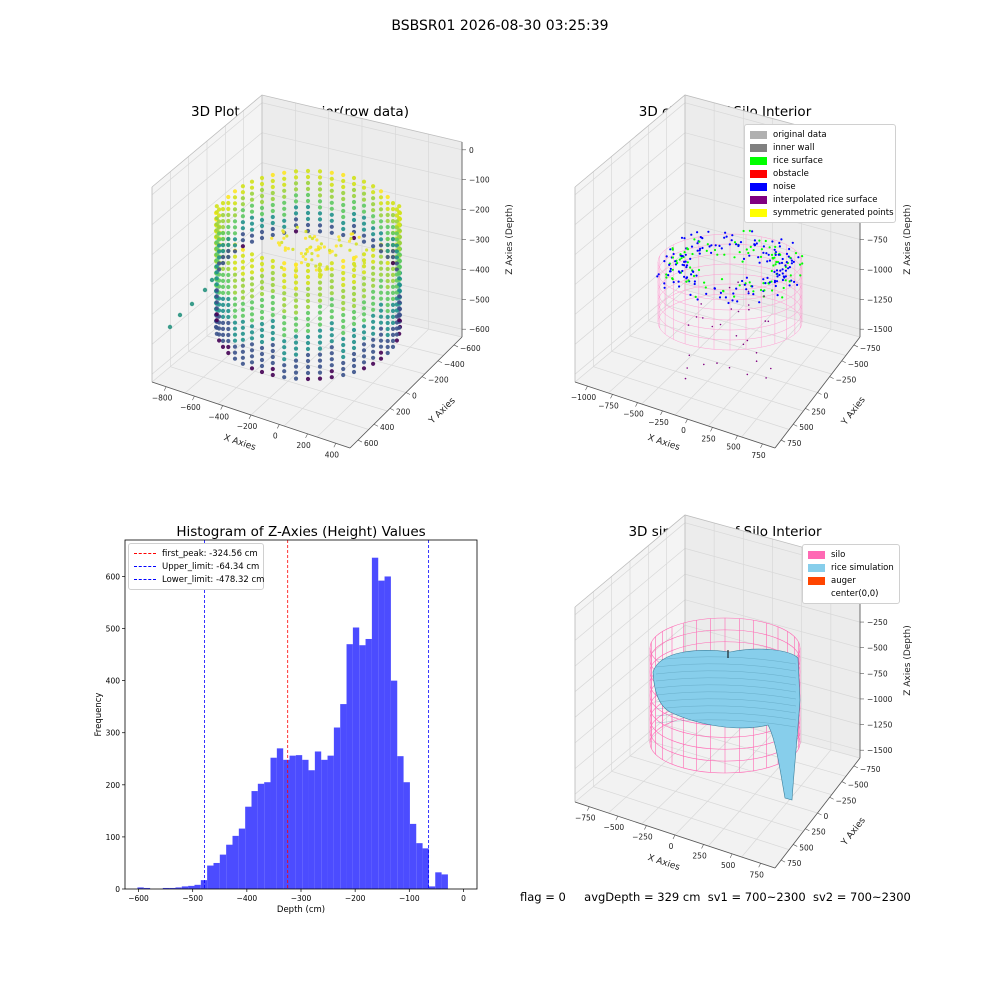 This screenshot has width=1000, height=1000. I want to click on legend-item: auger, so click(851, 580).